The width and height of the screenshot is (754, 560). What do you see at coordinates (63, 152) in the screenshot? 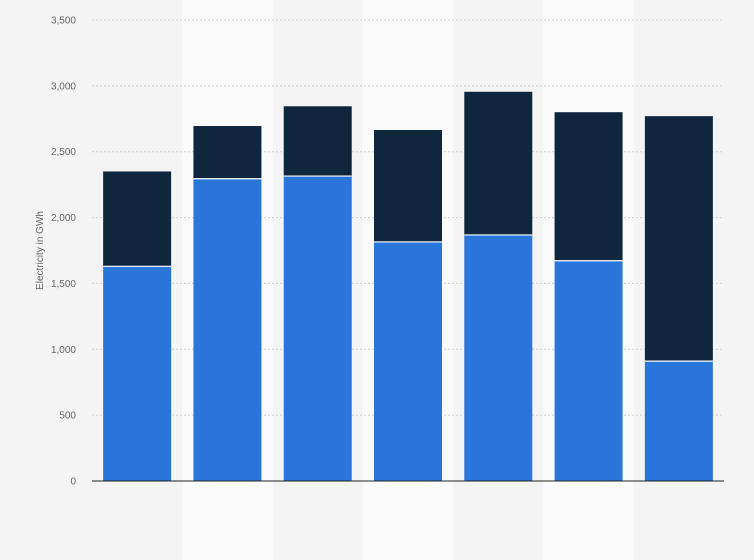
I see `y-tick-label: 2,500` at bounding box center [63, 152].